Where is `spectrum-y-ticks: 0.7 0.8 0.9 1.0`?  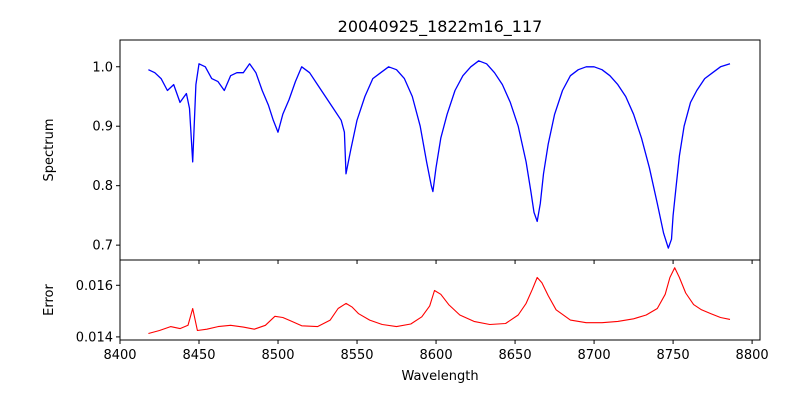
spectrum-y-ticks: 0.7 0.8 0.9 1.0 is located at coordinates (106, 157).